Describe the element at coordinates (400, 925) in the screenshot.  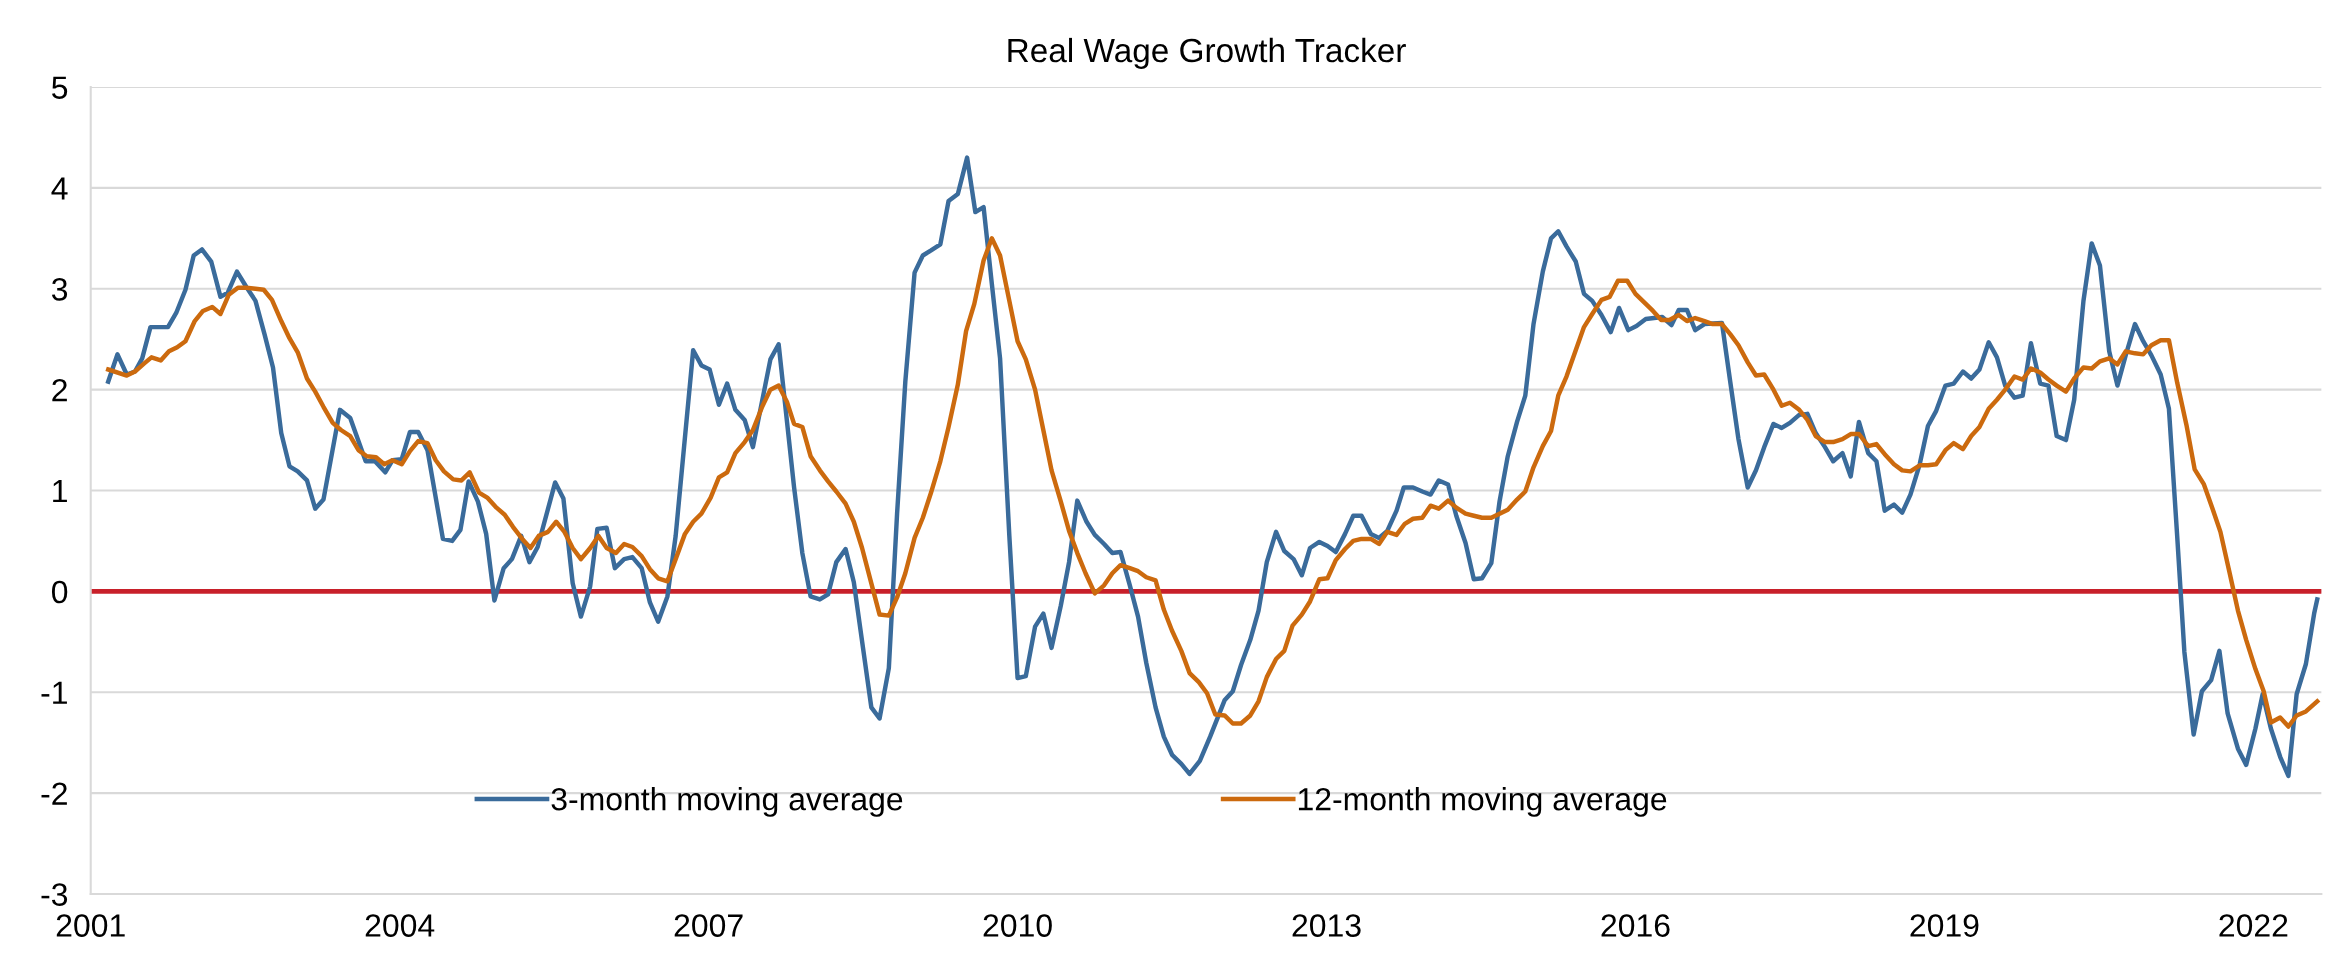
I see `x-tick-label: 2004` at that location.